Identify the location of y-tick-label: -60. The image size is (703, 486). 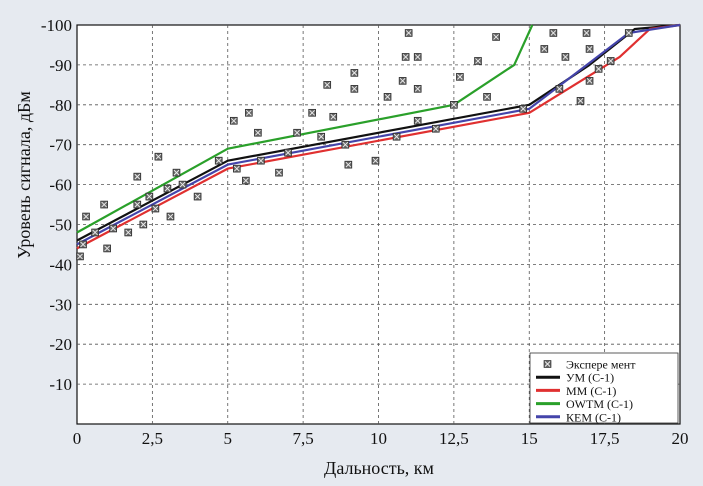
(60, 185).